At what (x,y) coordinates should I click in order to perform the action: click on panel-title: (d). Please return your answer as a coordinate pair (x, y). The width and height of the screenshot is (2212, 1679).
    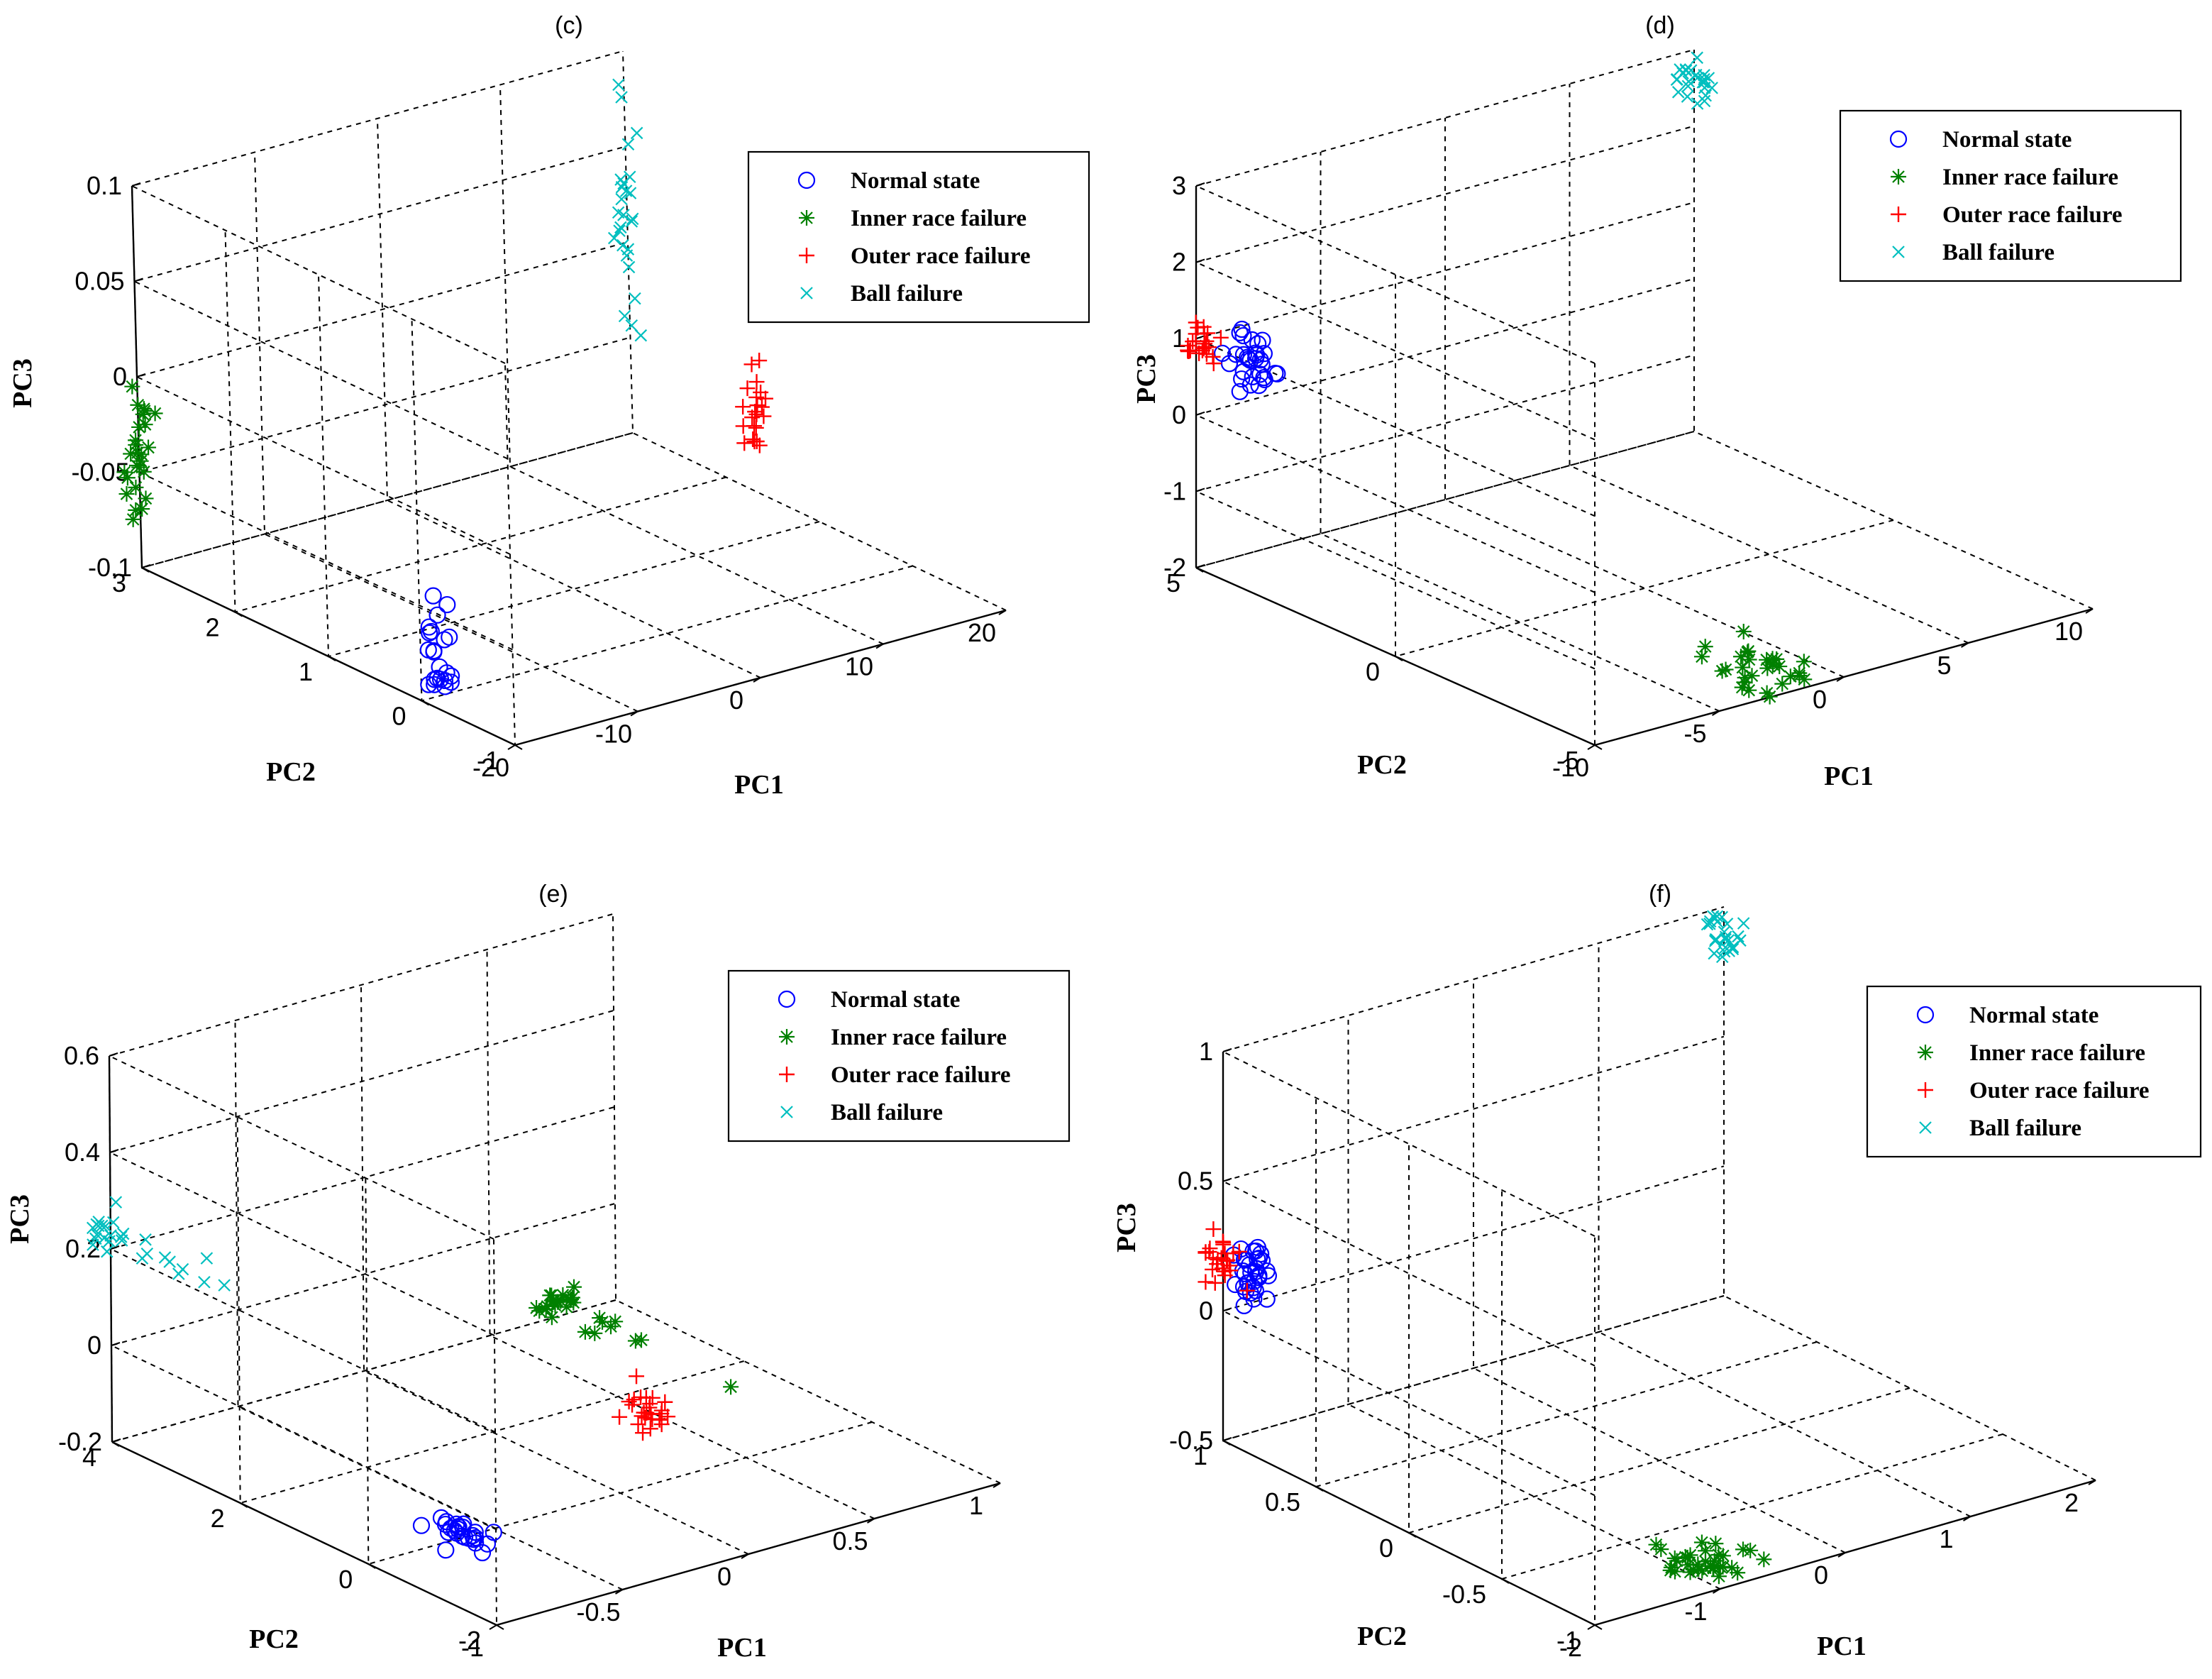
    Looking at the image, I should click on (1660, 25).